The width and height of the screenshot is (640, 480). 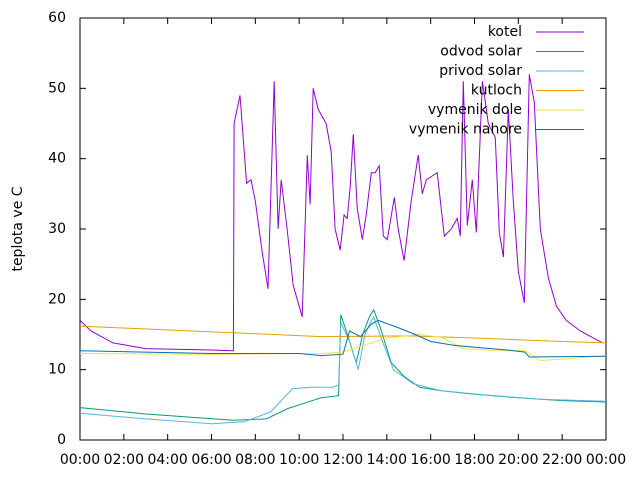 I want to click on legend-label: vymenik dole, so click(x=475, y=110).